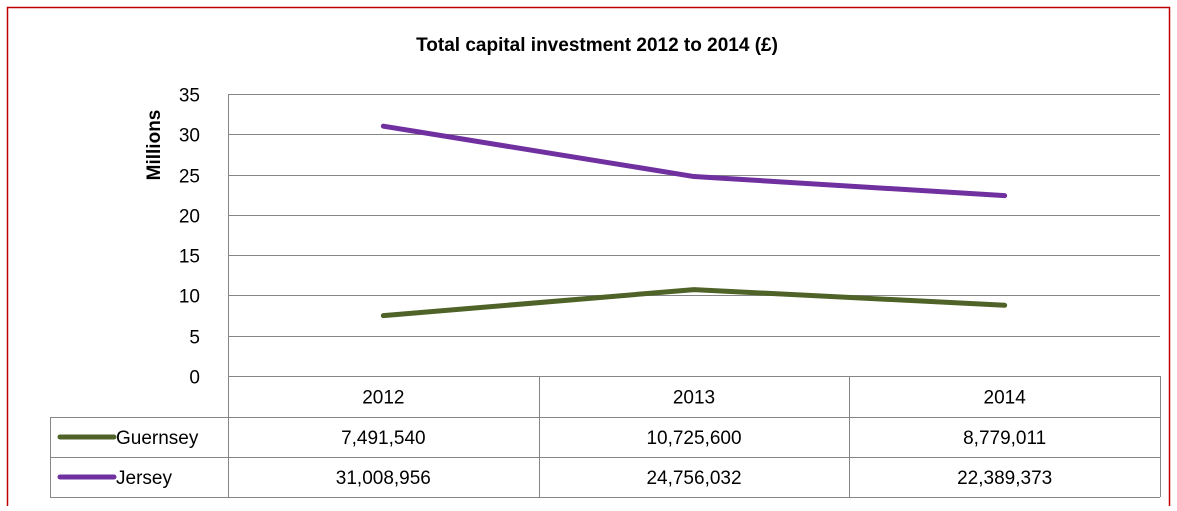 Image resolution: width=1177 pixels, height=511 pixels. What do you see at coordinates (694, 398) in the screenshot?
I see `category-label: 2013` at bounding box center [694, 398].